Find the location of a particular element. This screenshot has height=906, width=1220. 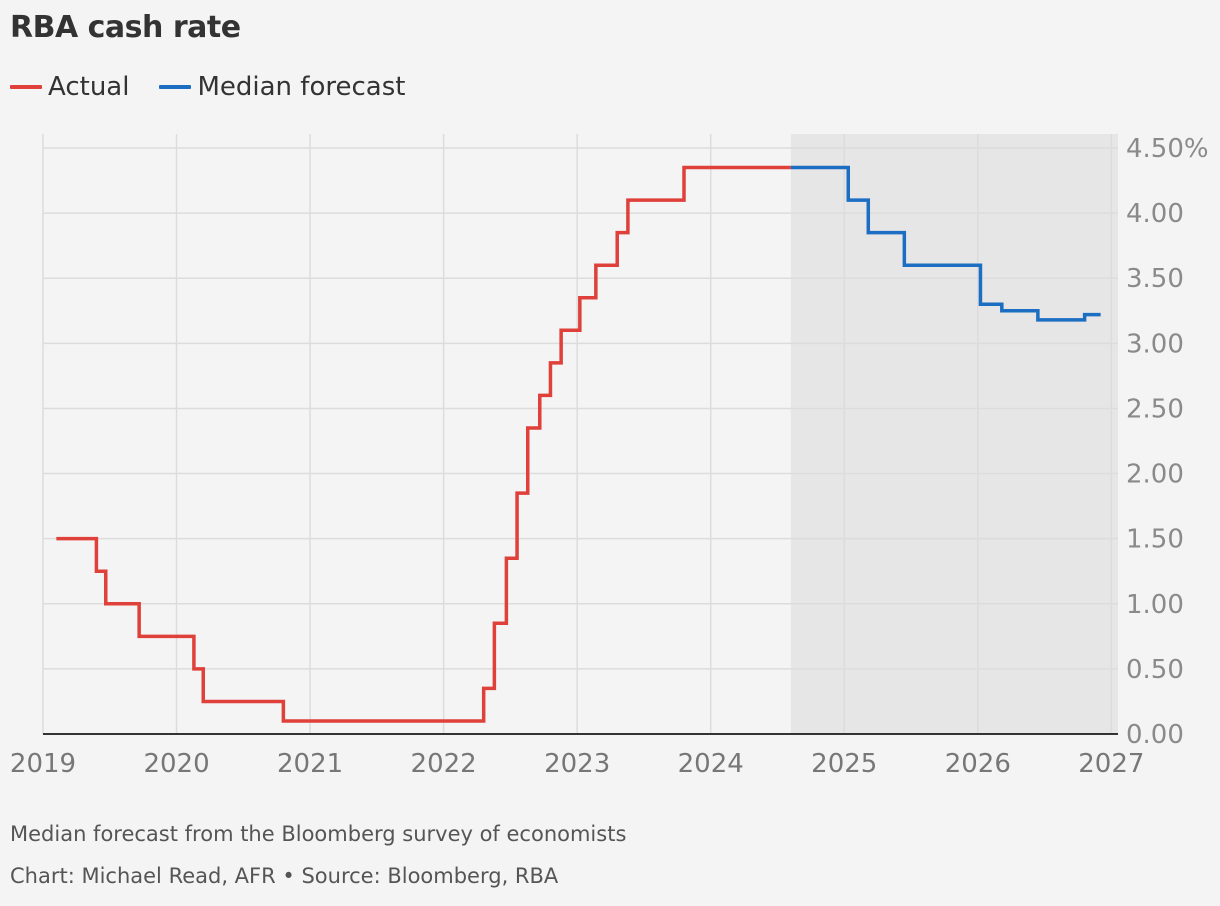

y-tick-label: 1.00 is located at coordinates (1155, 605).